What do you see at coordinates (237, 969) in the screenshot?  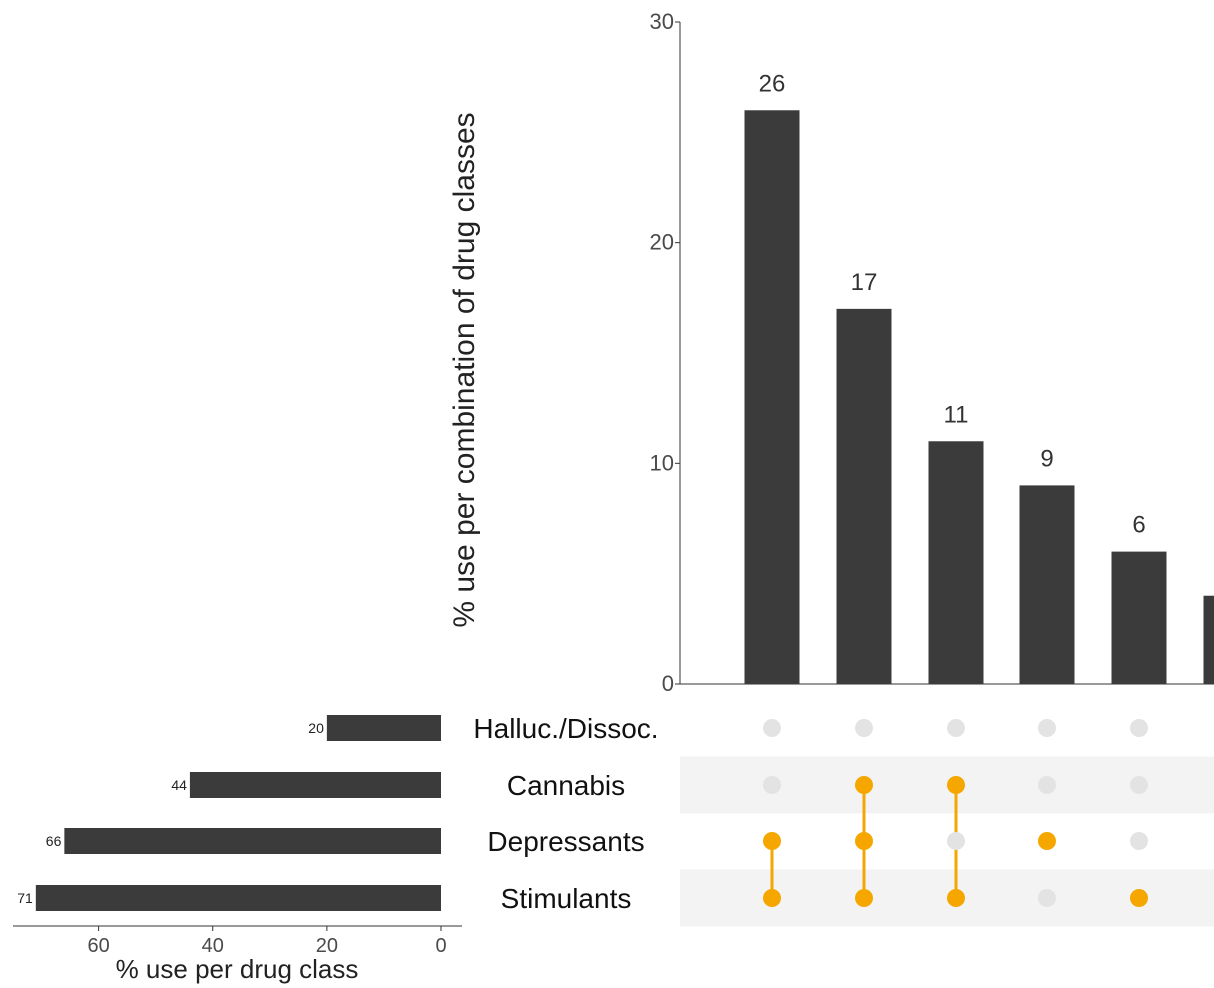 I see `set-size-x-axis-label: % use per drug class` at bounding box center [237, 969].